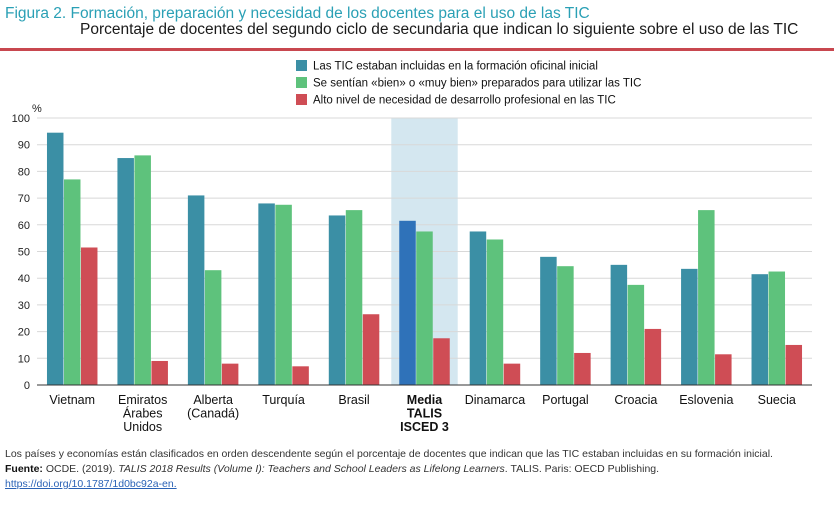 The width and height of the screenshot is (834, 508). Describe the element at coordinates (24, 199) in the screenshot. I see `y-tick-label: 70` at that location.